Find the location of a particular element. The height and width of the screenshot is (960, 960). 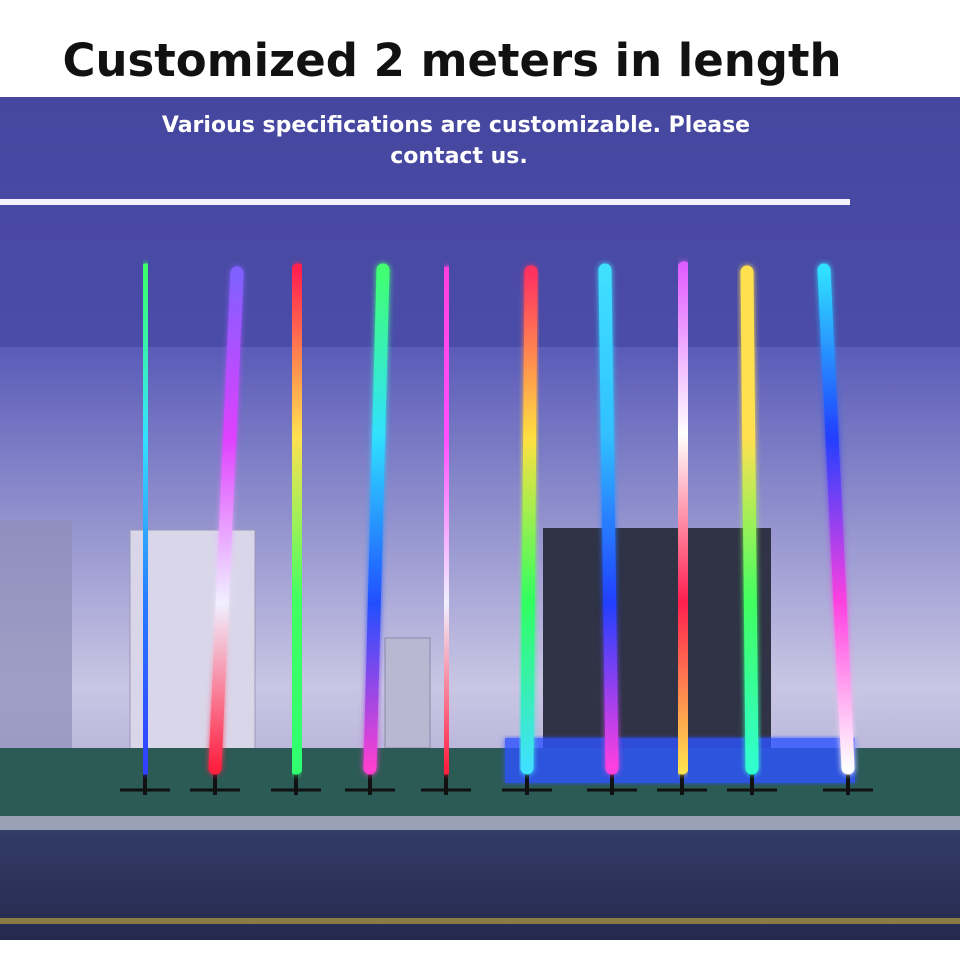

title: Customized 2 meters in length is located at coordinates (451, 60).